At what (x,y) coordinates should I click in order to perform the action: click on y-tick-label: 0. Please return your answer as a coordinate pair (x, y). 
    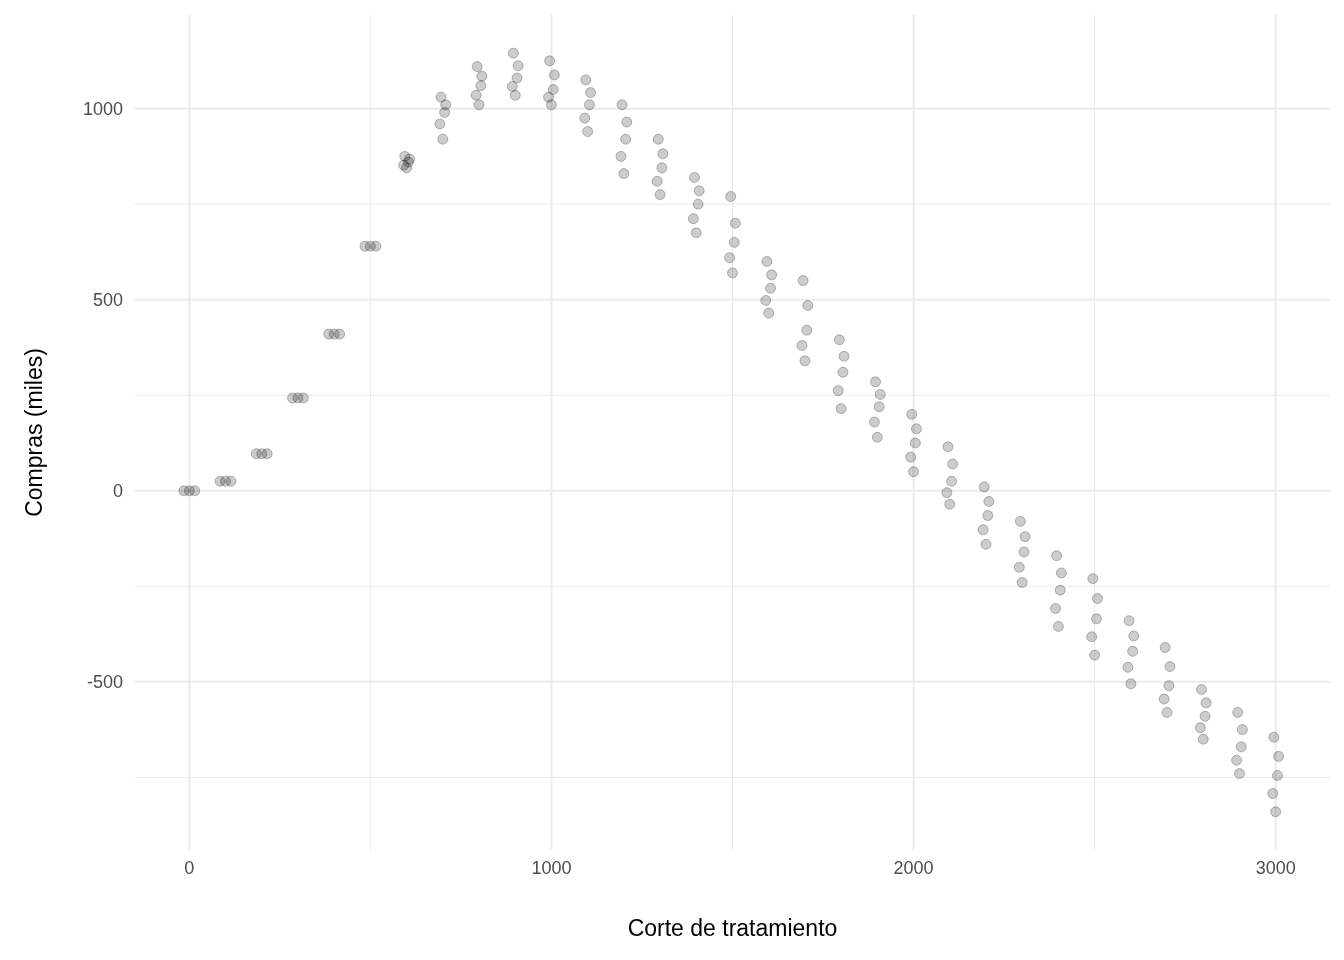
    Looking at the image, I should click on (117, 491).